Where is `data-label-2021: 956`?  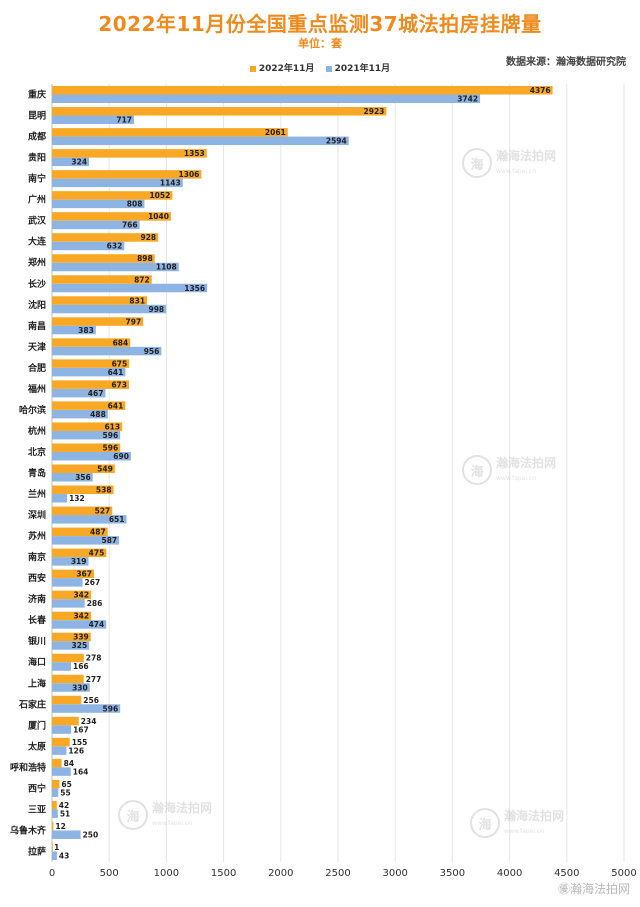
data-label-2021: 956 is located at coordinates (152, 351).